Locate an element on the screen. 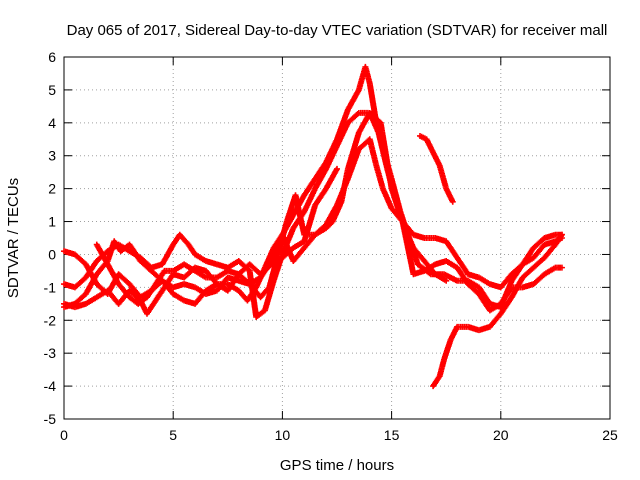  x-tick-label: 15 is located at coordinates (392, 435).